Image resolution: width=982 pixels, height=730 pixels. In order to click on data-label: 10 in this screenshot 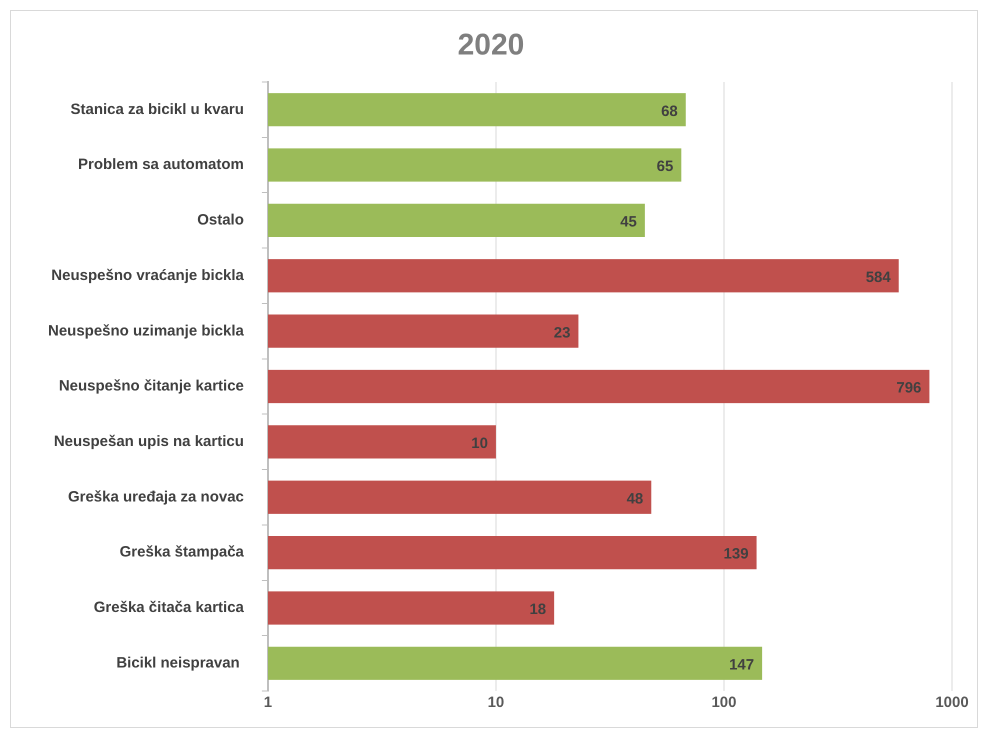, I will do `click(479, 443)`.